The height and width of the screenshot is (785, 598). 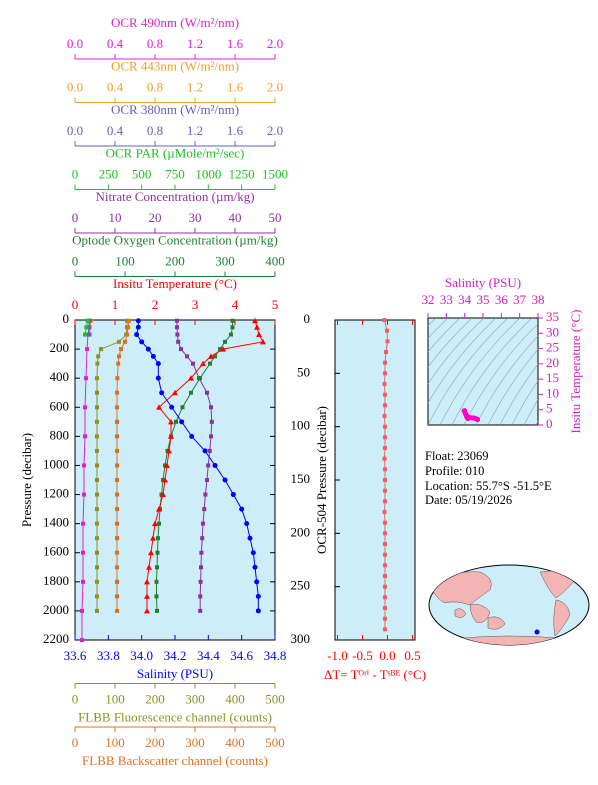 I want to click on ts-point, so click(x=477, y=419).